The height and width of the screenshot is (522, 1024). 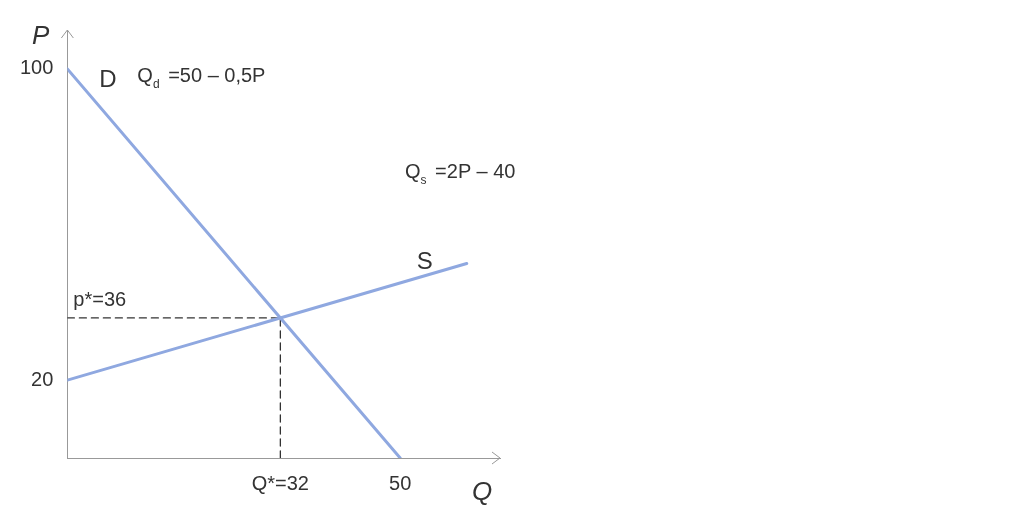 I want to click on series-label: D, so click(x=108, y=78).